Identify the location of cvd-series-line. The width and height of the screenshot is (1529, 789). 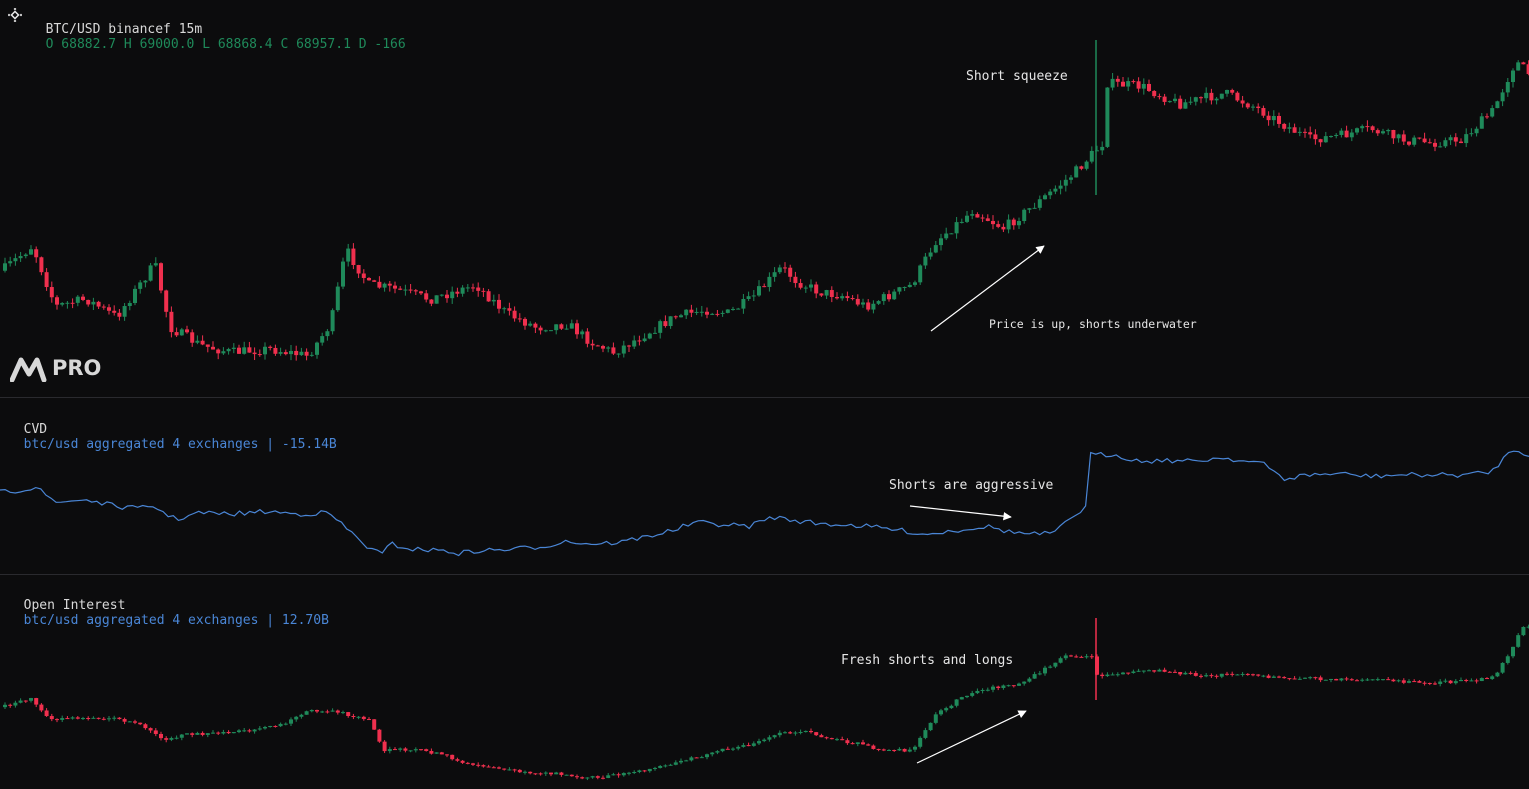
(764, 503).